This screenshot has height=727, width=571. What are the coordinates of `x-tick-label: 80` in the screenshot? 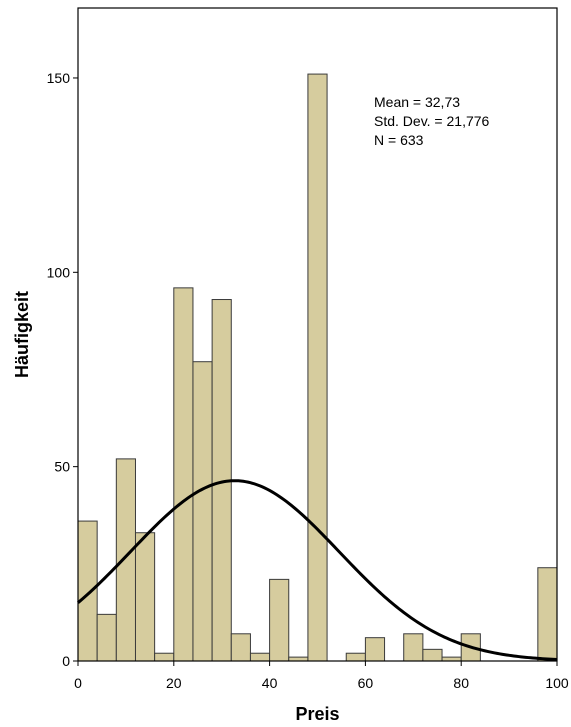 It's located at (461, 683).